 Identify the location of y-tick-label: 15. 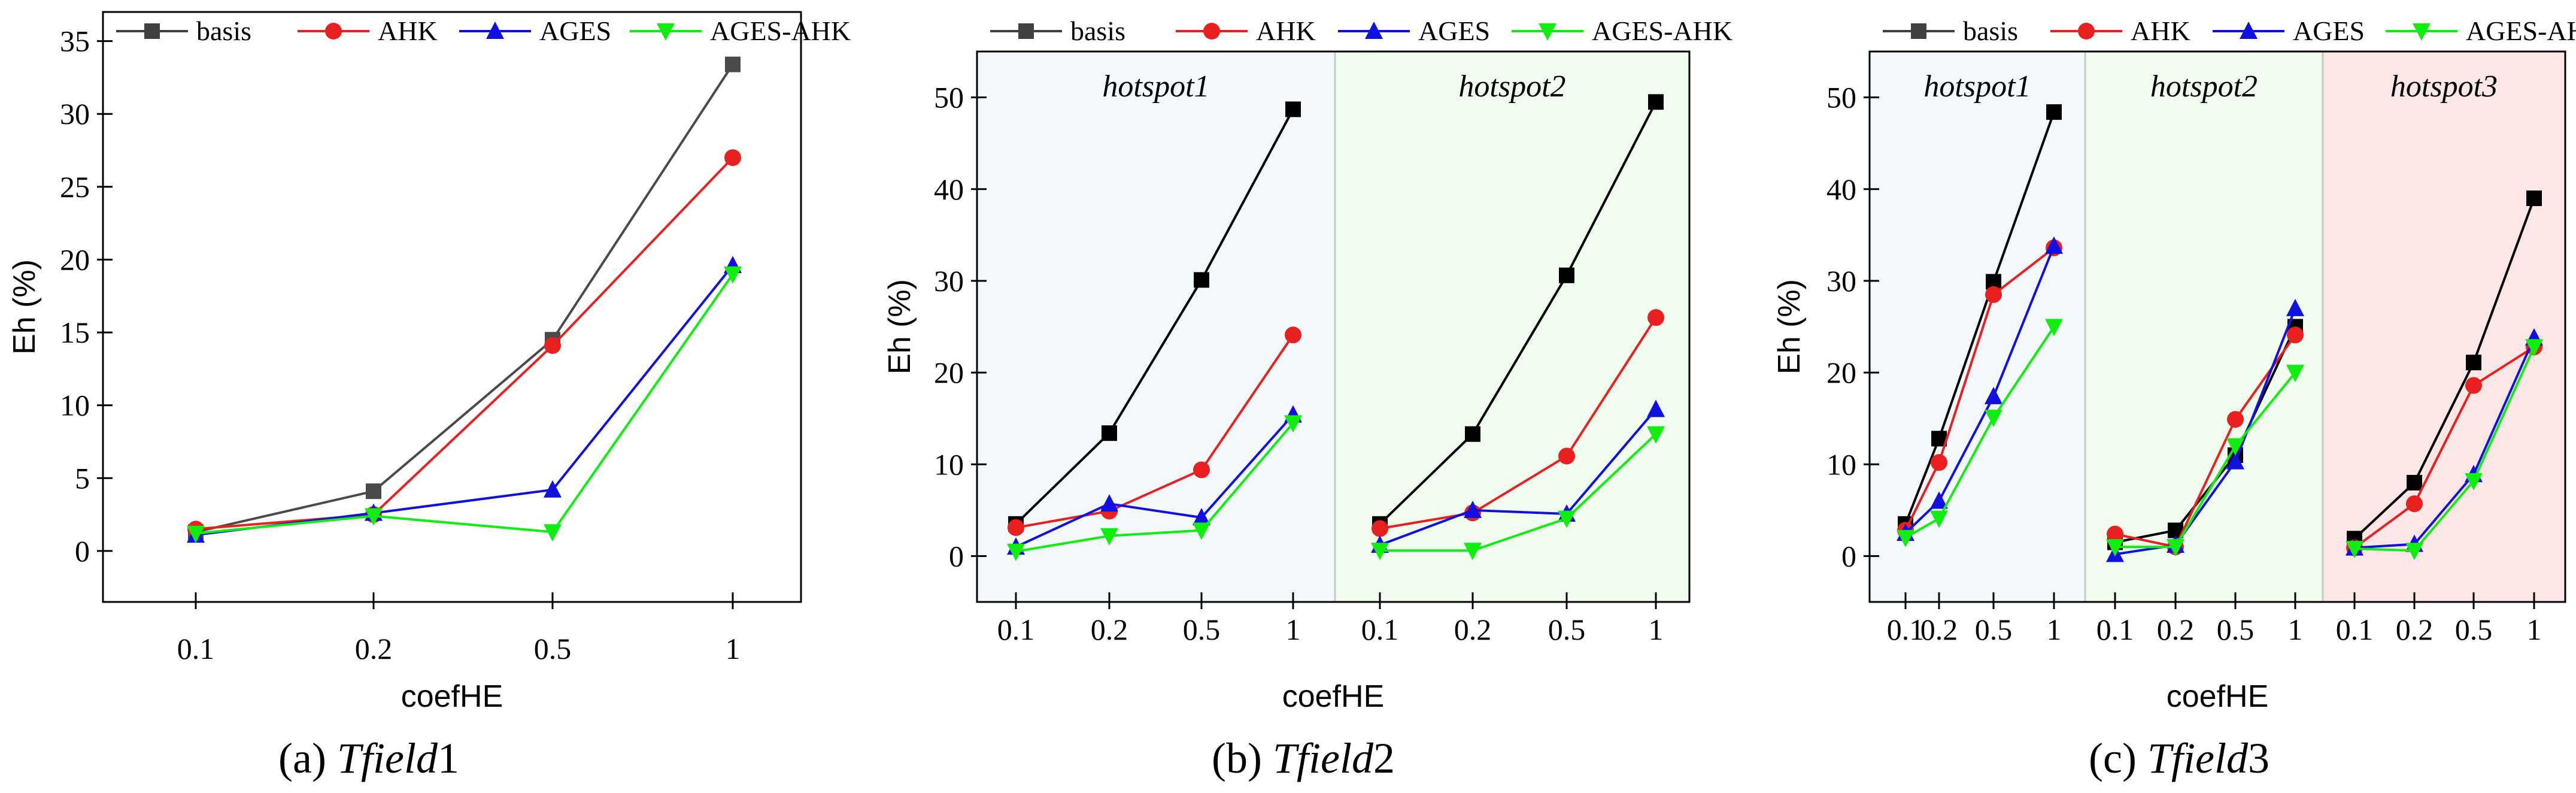
(75, 332).